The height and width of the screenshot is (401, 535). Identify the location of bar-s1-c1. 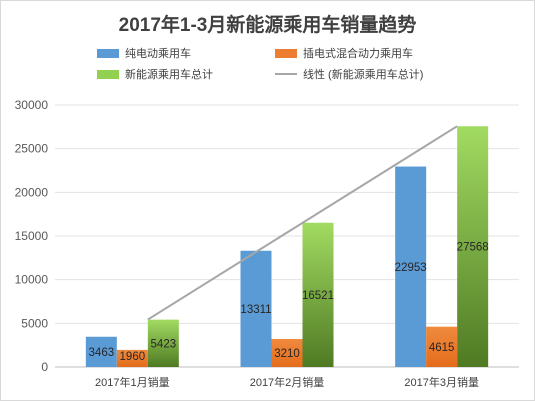
(101, 351).